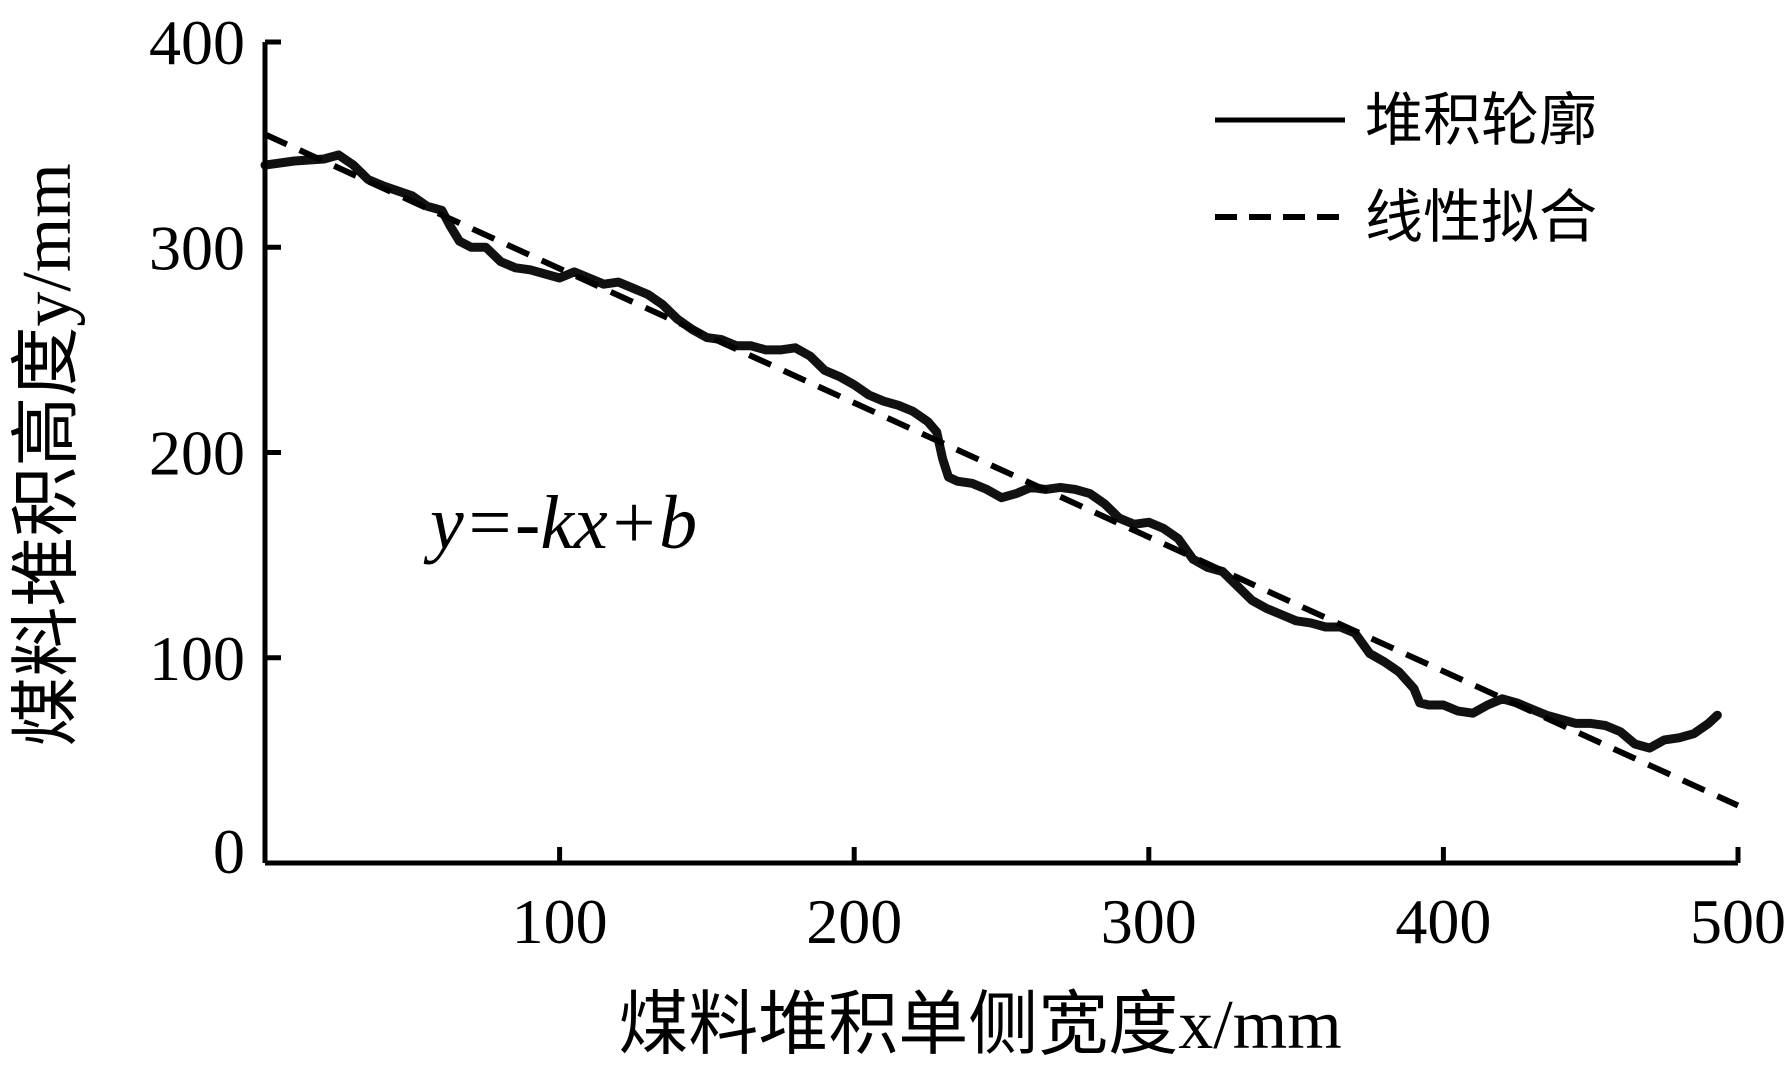 Image resolution: width=1785 pixels, height=1065 pixels. Describe the element at coordinates (197, 247) in the screenshot. I see `y-tick-label: 300` at that location.